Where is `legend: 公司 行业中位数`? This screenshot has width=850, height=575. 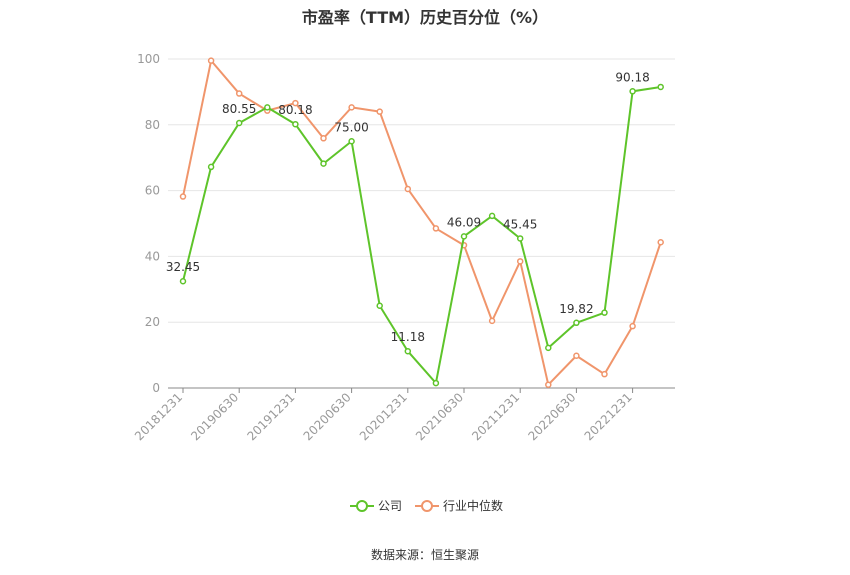
legend: 公司 行业中位数 is located at coordinates (426, 505).